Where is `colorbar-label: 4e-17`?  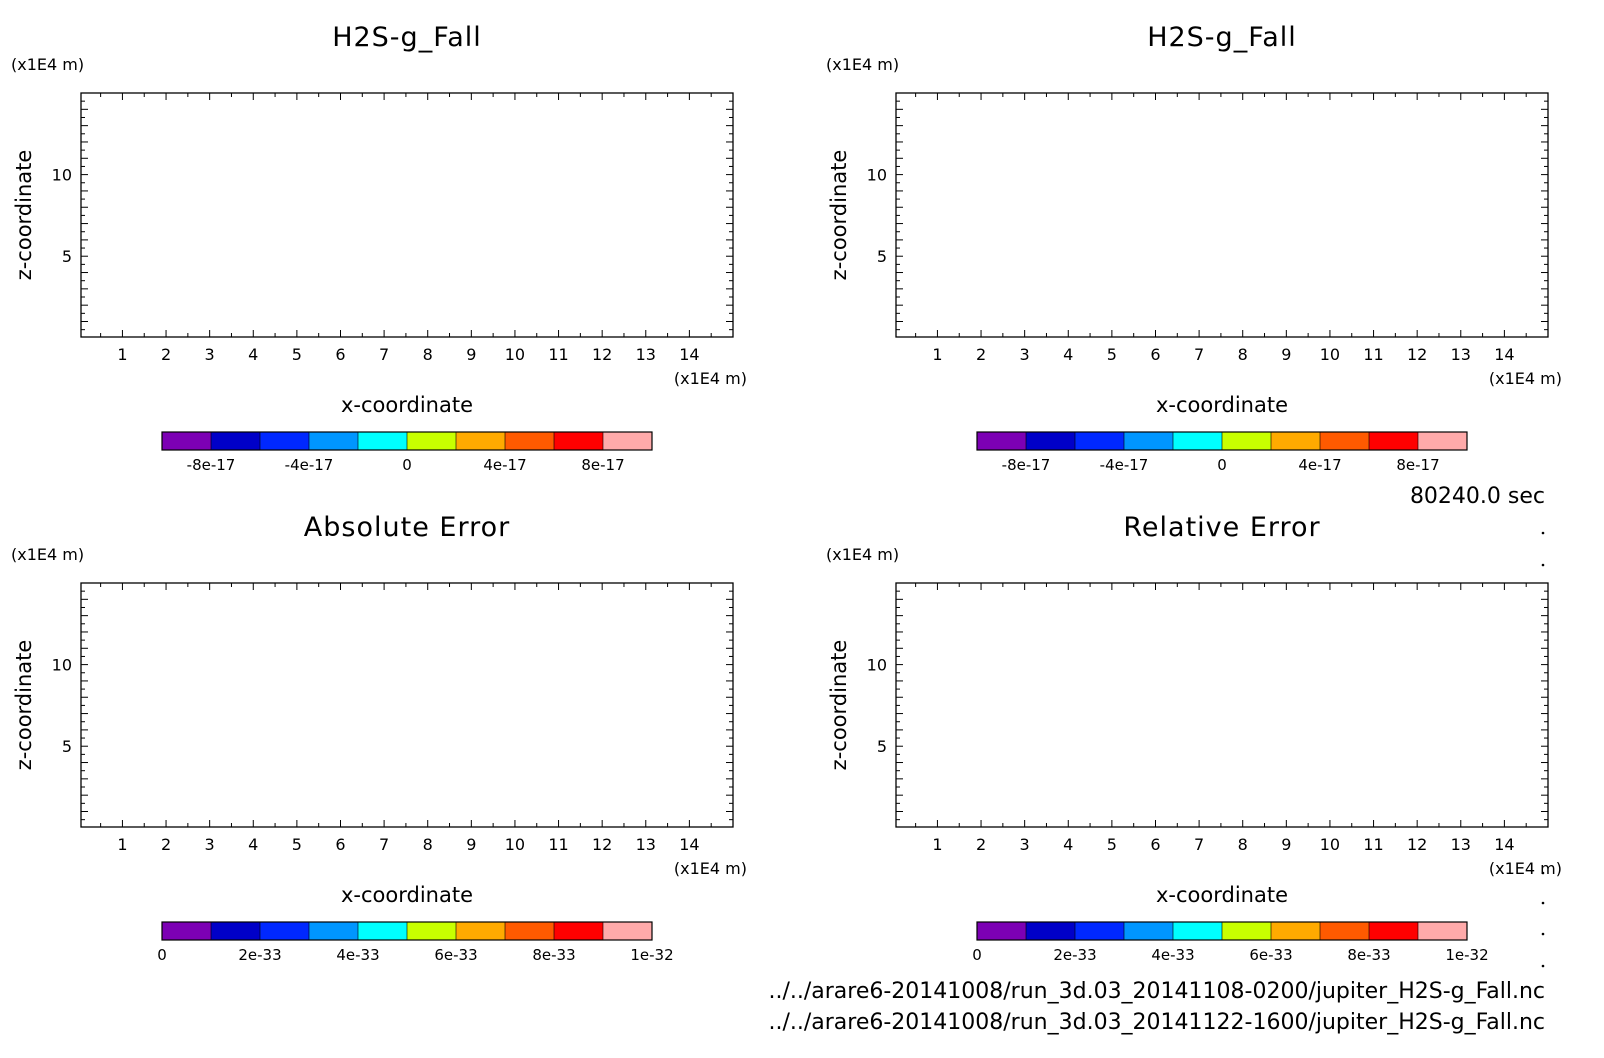
colorbar-label: 4e-17 is located at coordinates (1319, 465).